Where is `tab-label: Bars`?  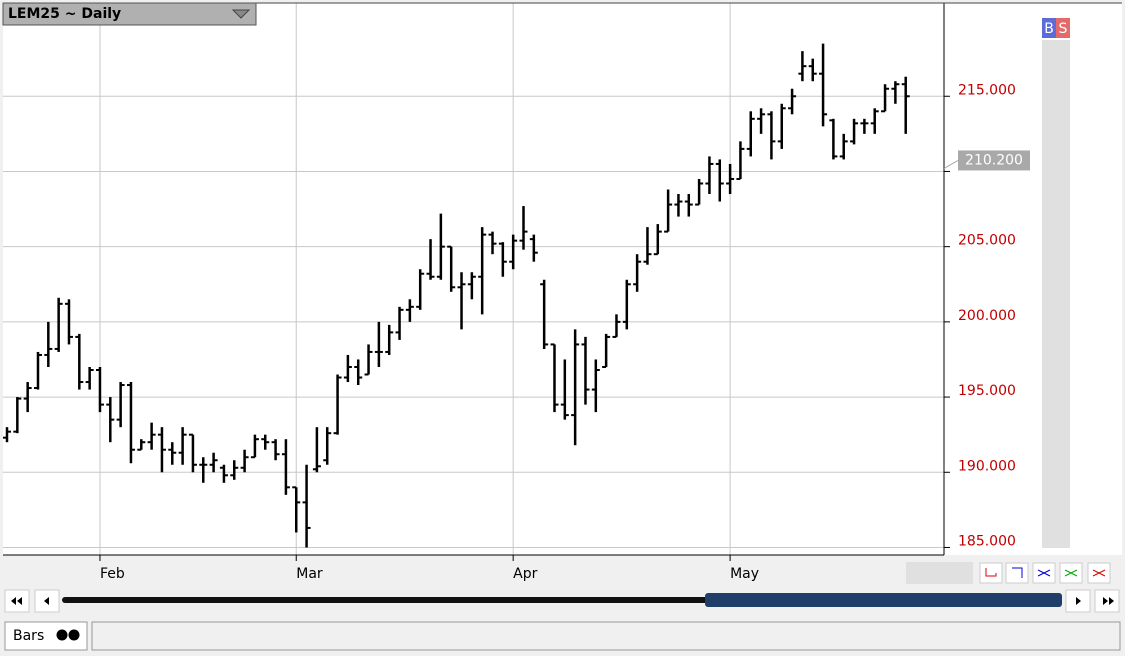 tab-label: Bars is located at coordinates (28, 636).